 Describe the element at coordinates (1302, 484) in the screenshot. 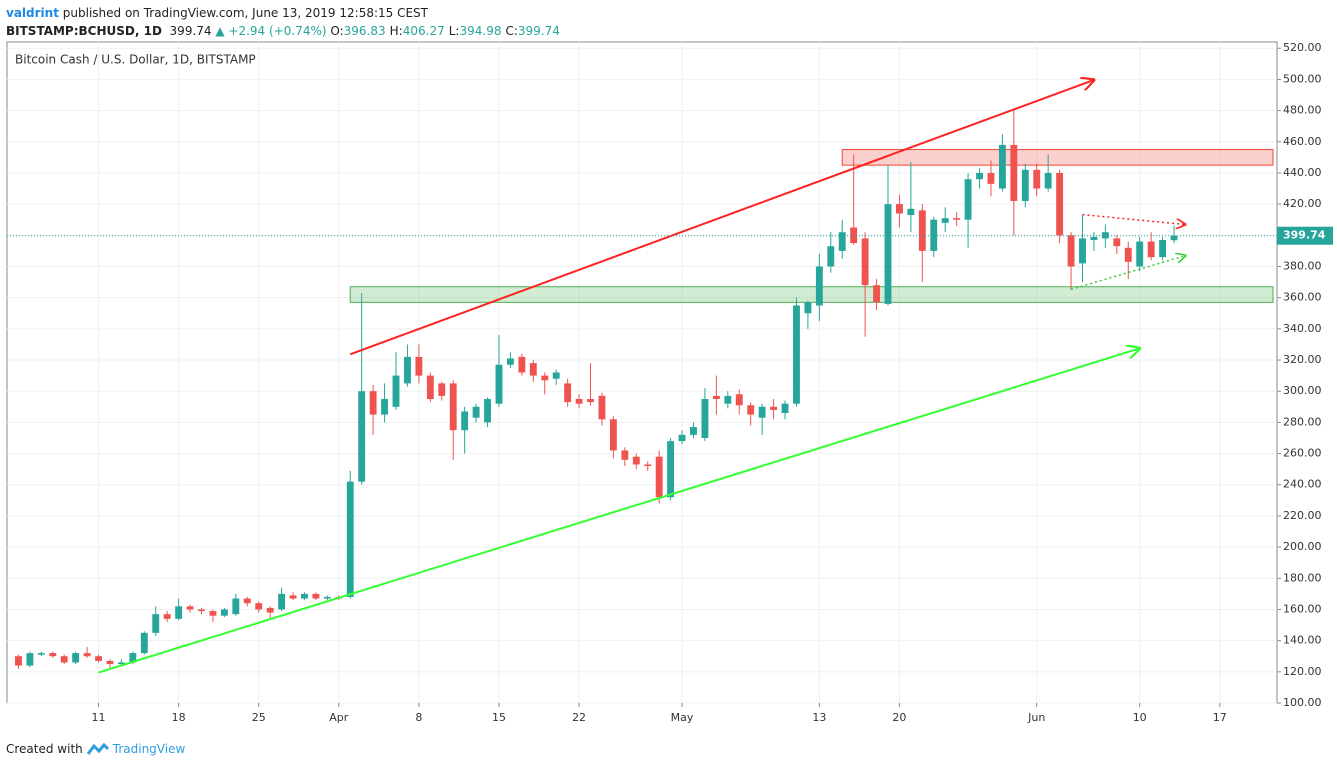

I see `y-tick-label: 240.00` at that location.